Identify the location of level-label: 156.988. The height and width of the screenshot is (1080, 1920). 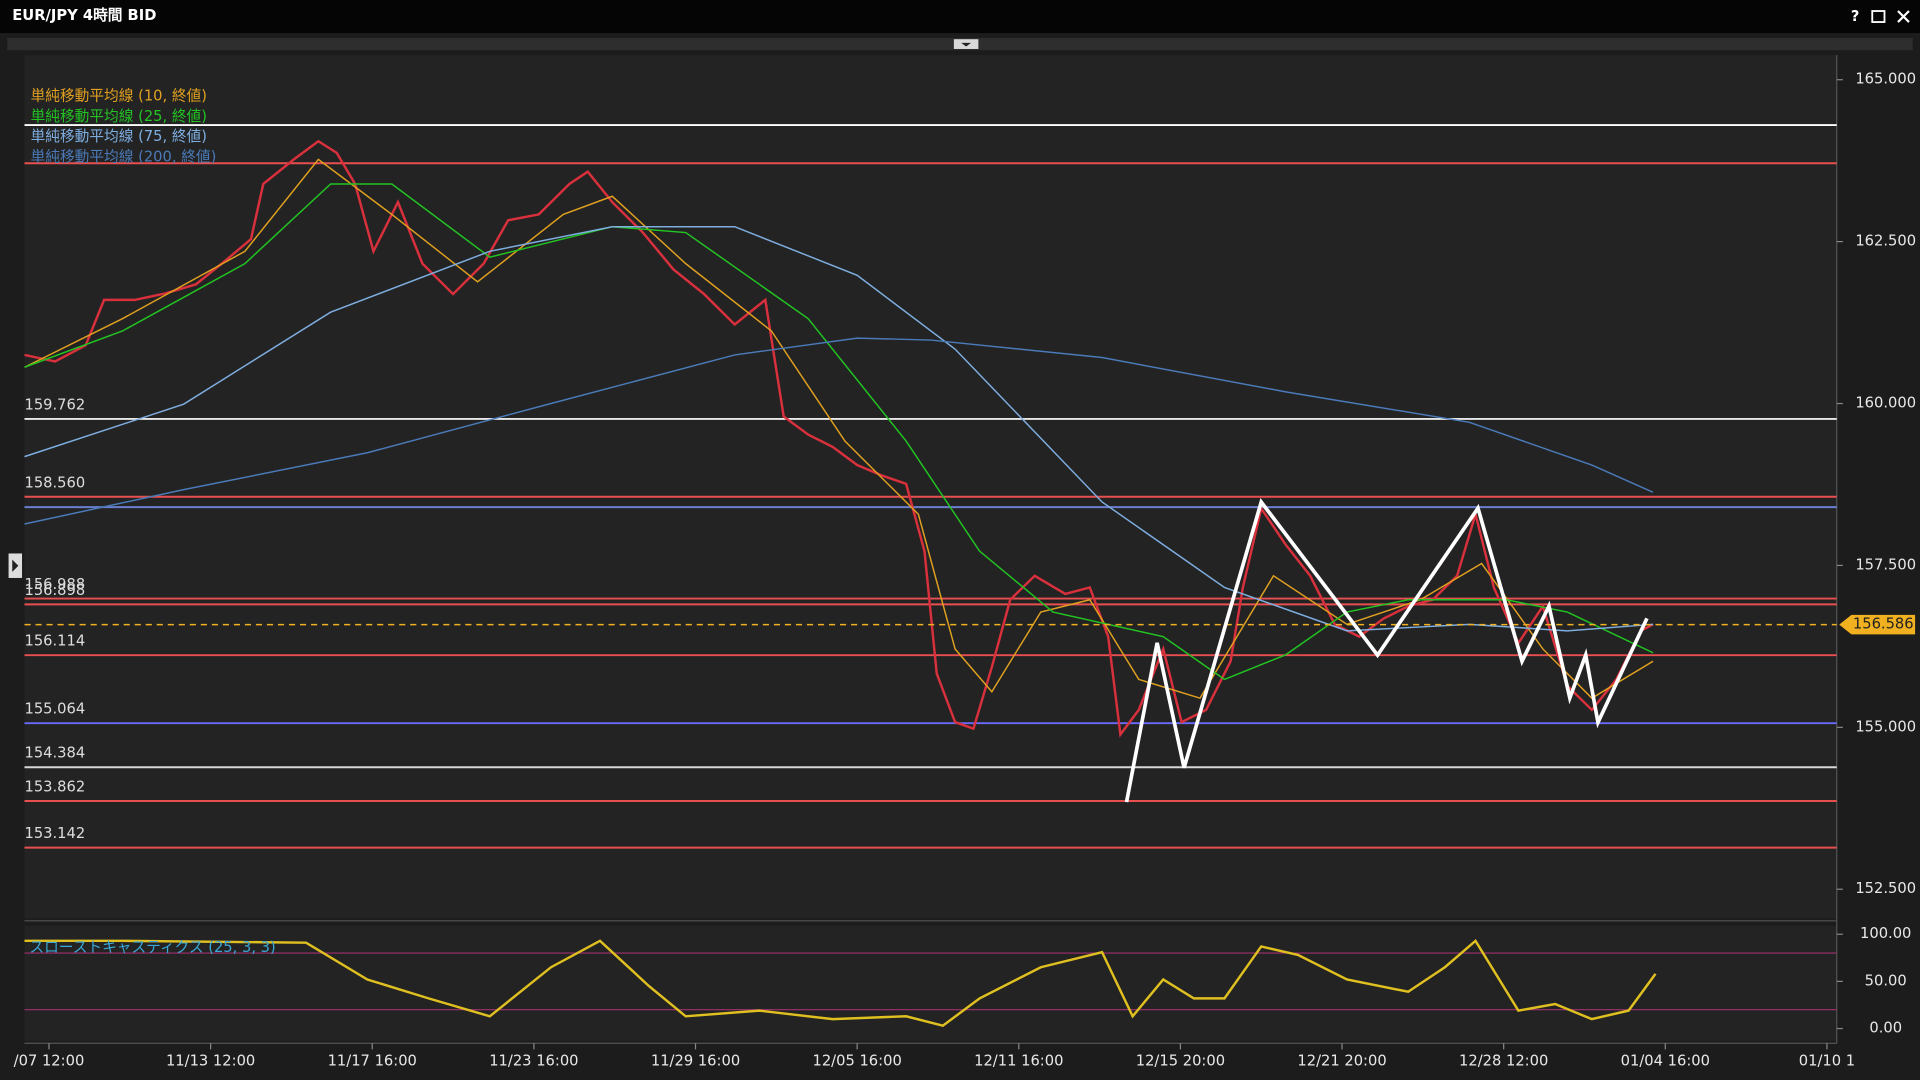
(54, 584).